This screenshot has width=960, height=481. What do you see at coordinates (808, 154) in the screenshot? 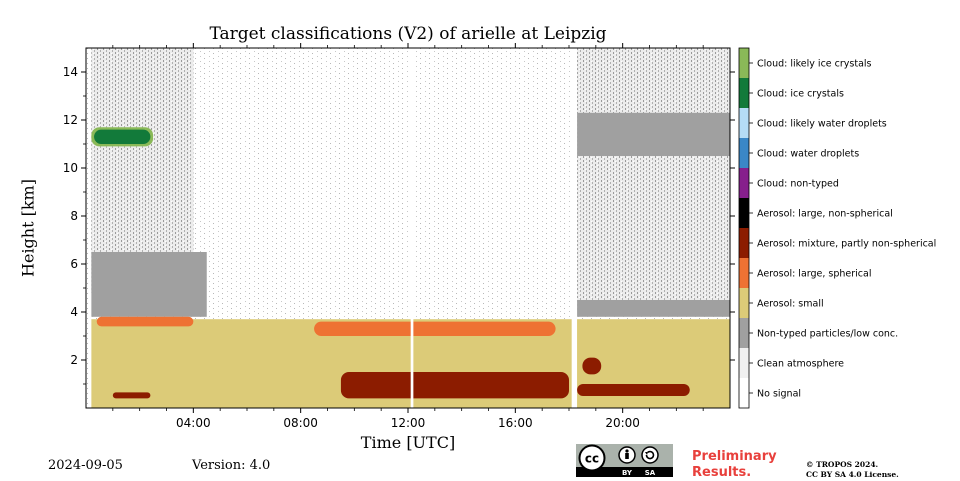
I see `legend-label-cloud-water-droplets: Cloud: water droplets` at bounding box center [808, 154].